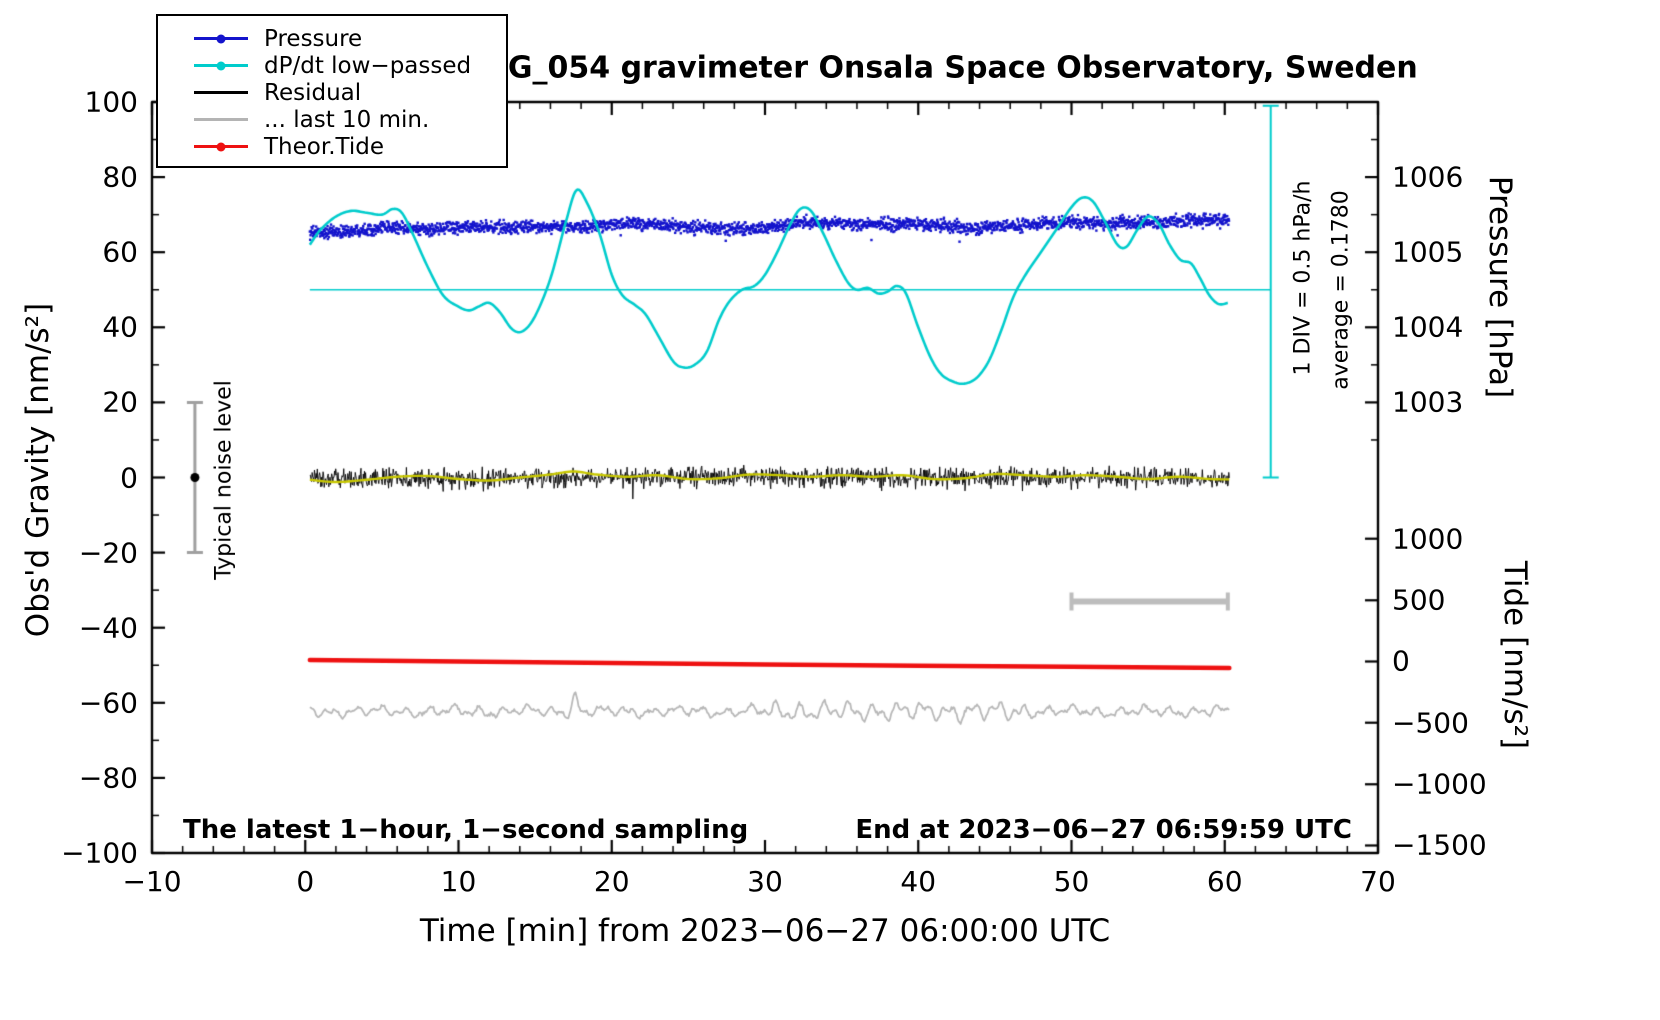 This screenshot has height=1020, width=1660. What do you see at coordinates (108, 628) in the screenshot?
I see `gravity-tick-label: −40` at bounding box center [108, 628].